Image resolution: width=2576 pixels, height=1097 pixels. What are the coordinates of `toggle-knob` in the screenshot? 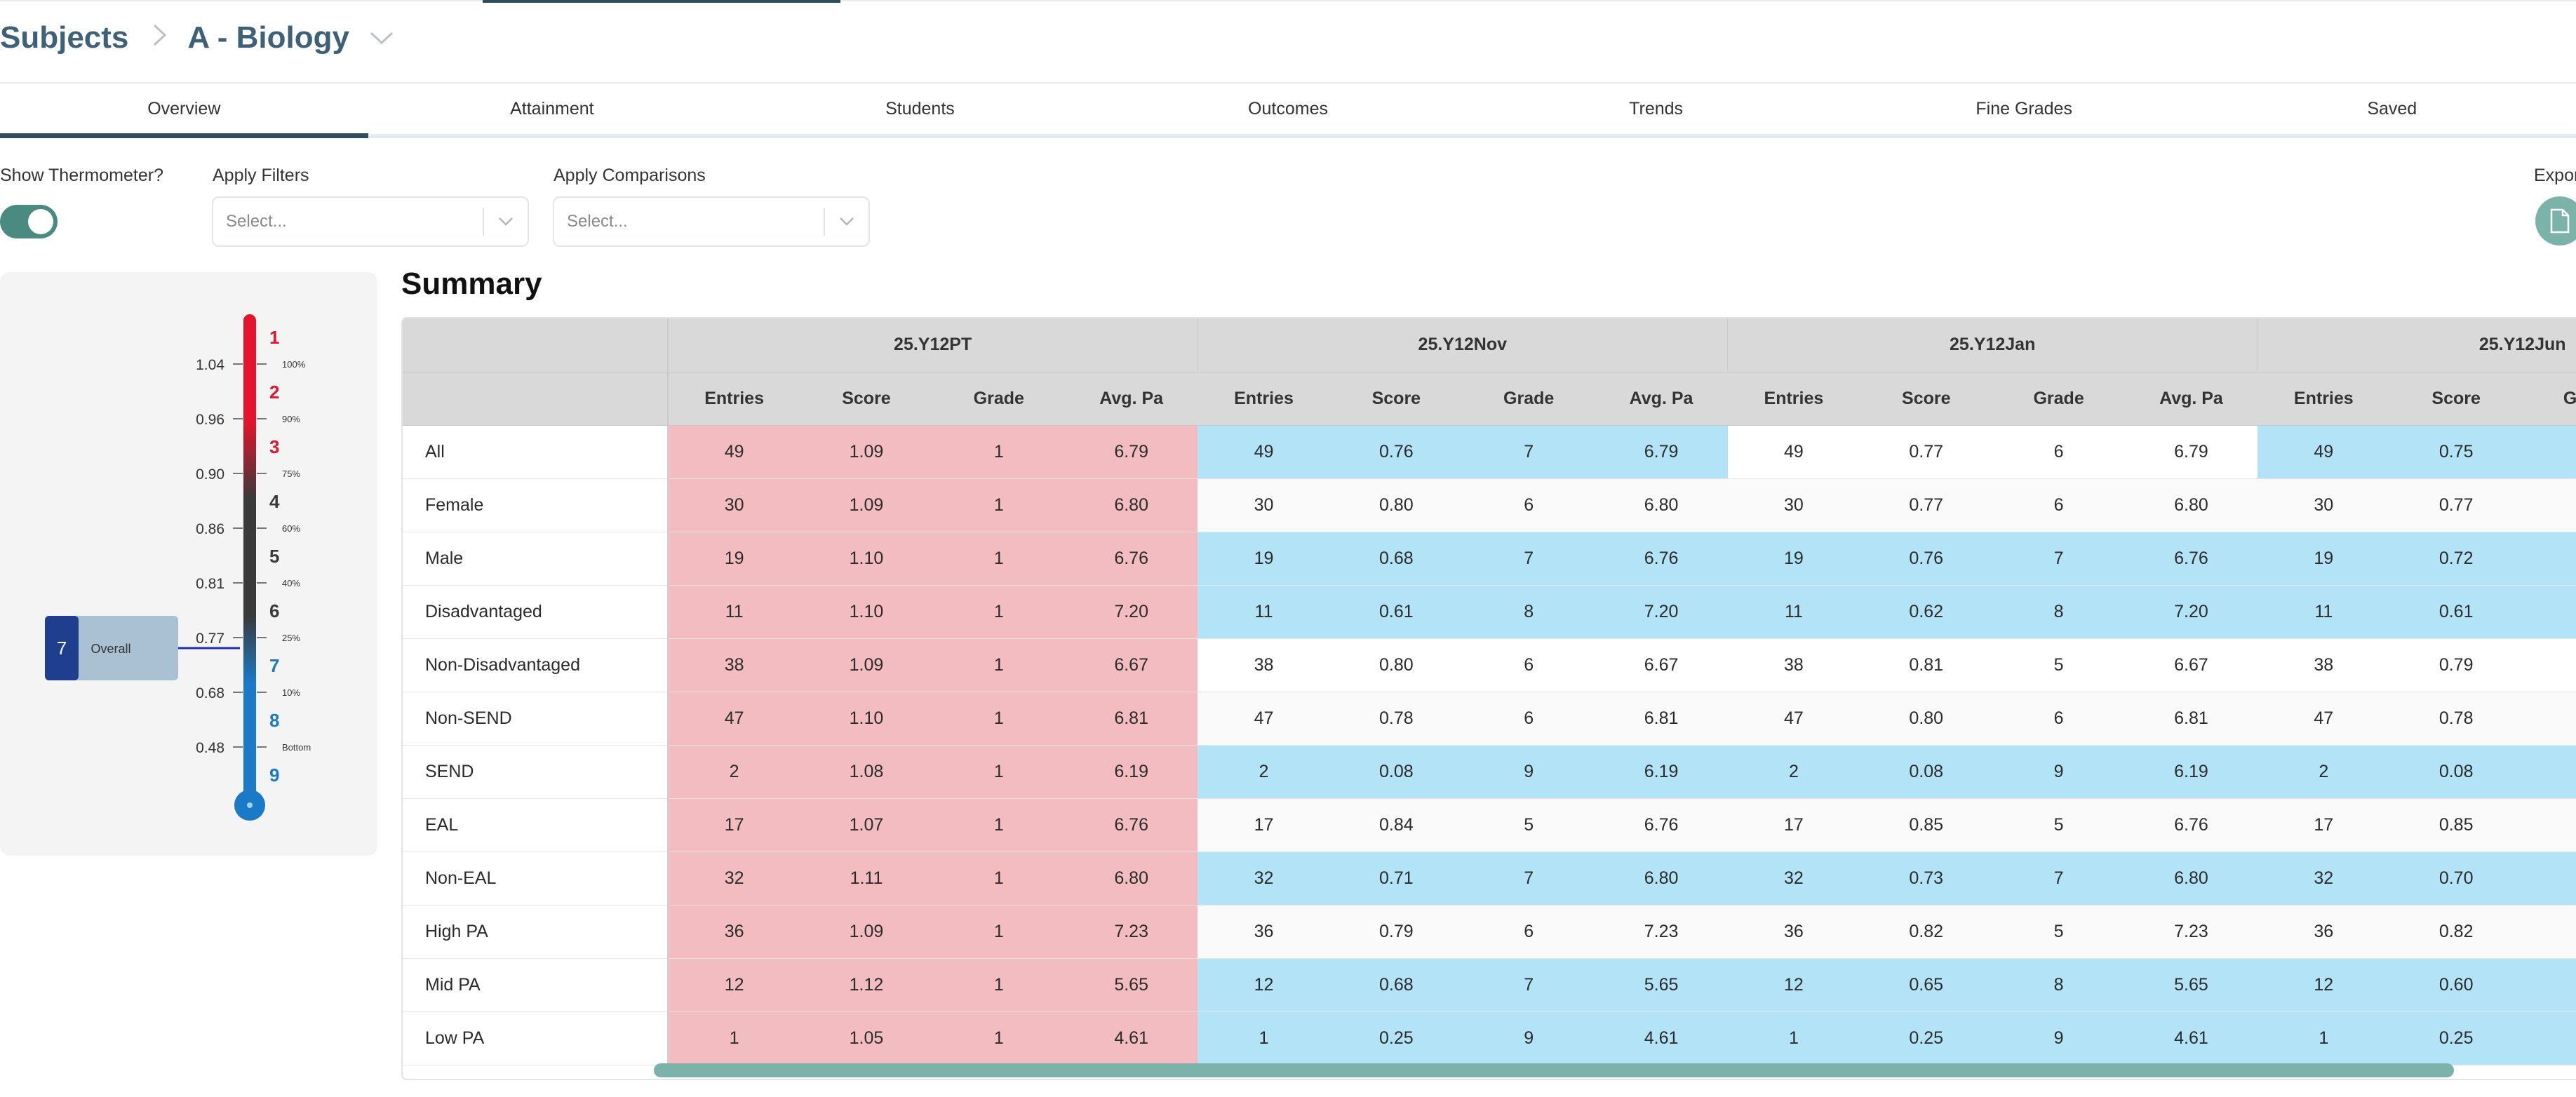 It's located at (40, 221).